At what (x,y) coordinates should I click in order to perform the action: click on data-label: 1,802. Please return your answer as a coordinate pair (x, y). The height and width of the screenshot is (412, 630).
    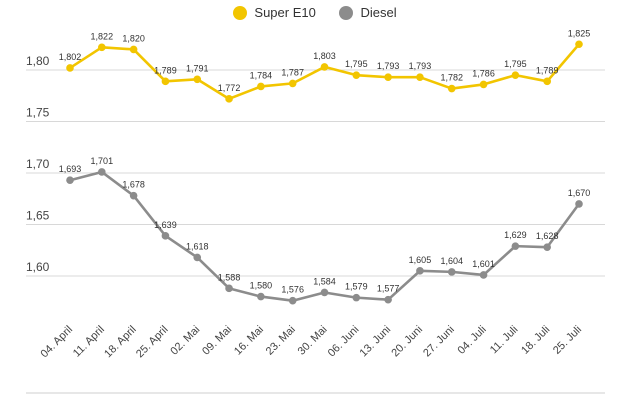
    Looking at the image, I should click on (70, 57).